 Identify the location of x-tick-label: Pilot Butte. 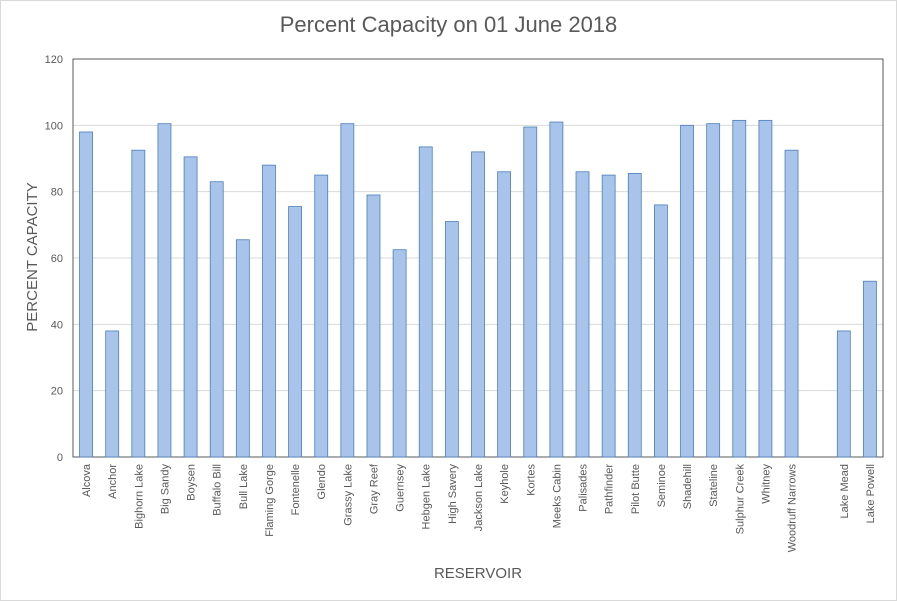
(636, 489).